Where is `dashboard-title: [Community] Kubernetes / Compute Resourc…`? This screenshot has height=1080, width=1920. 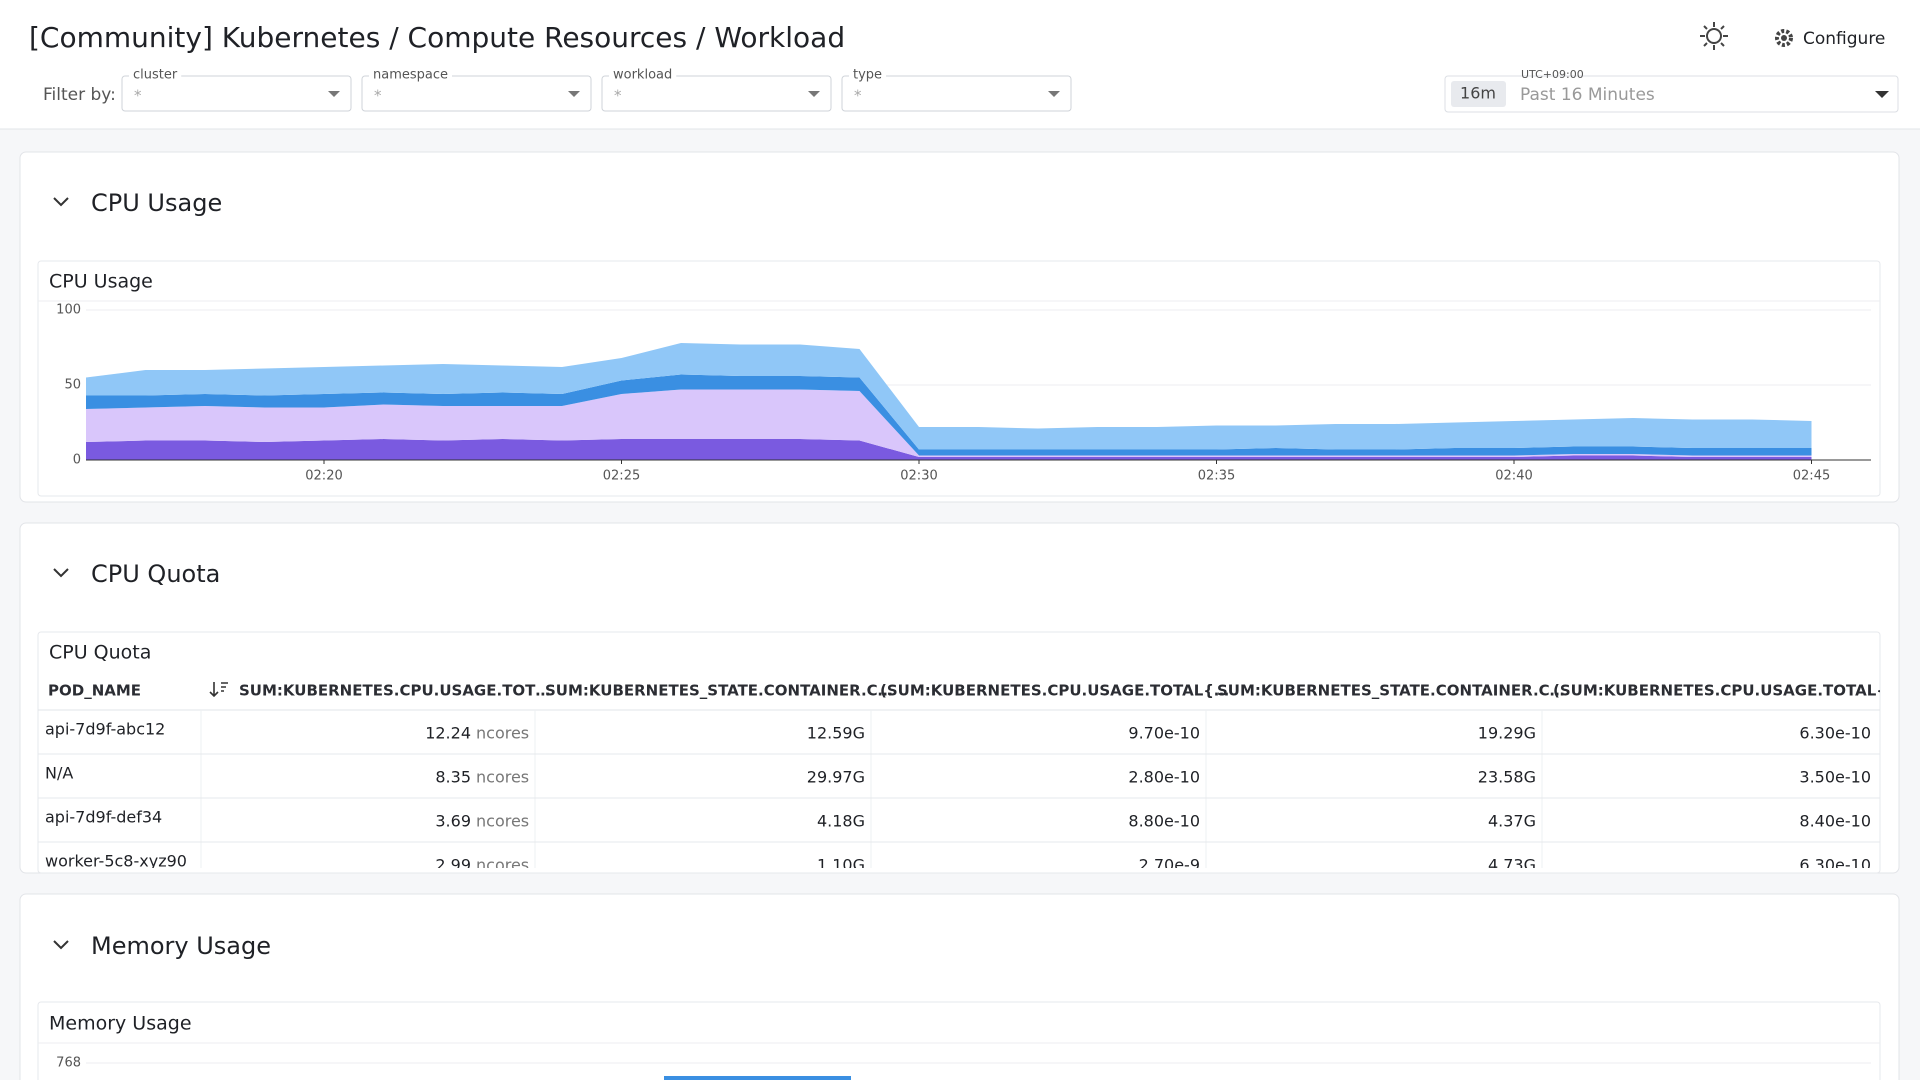 dashboard-title: [Community] Kubernetes / Compute Resourc… is located at coordinates (437, 37).